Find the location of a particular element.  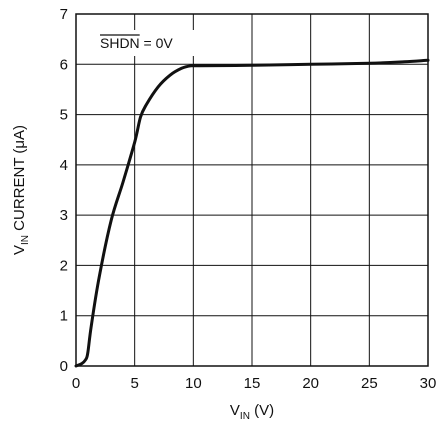

x-tick-label: 25 is located at coordinates (369, 383).